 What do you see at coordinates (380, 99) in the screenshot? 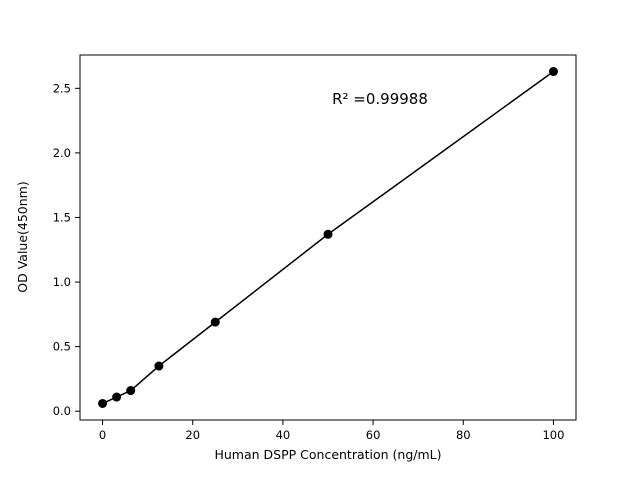
I see `r-squared-annotation: R² =0.99988` at bounding box center [380, 99].